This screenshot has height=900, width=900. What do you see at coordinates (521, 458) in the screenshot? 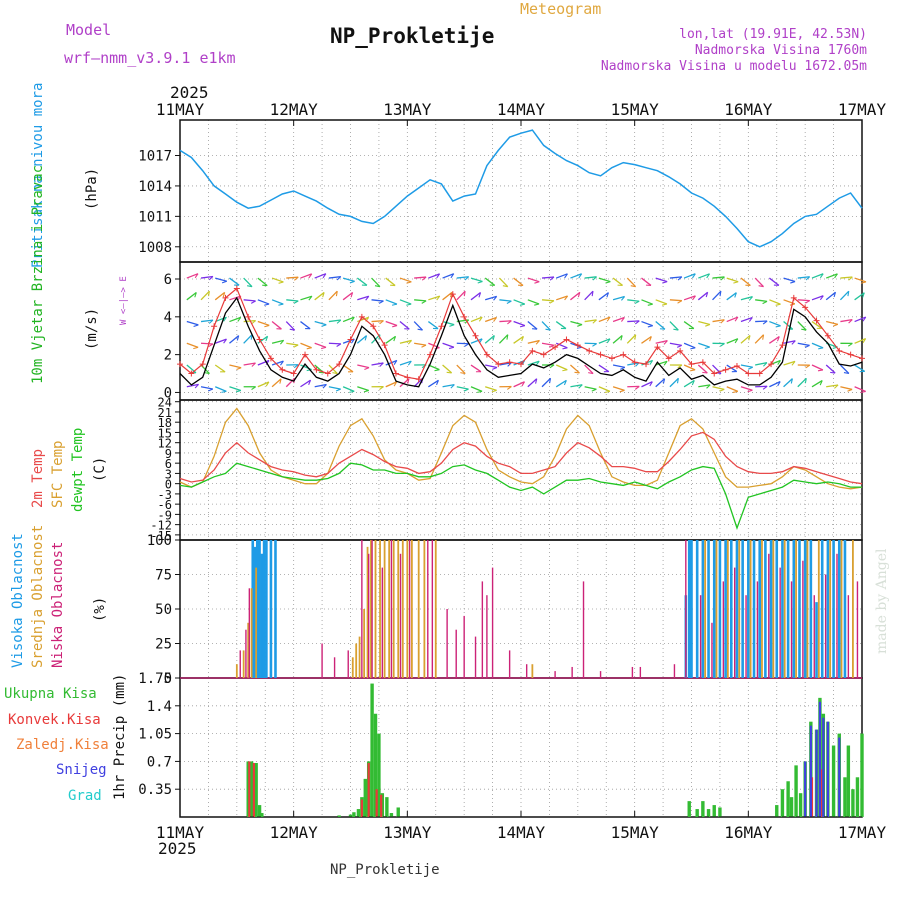
I see `t2m-line` at bounding box center [521, 458].